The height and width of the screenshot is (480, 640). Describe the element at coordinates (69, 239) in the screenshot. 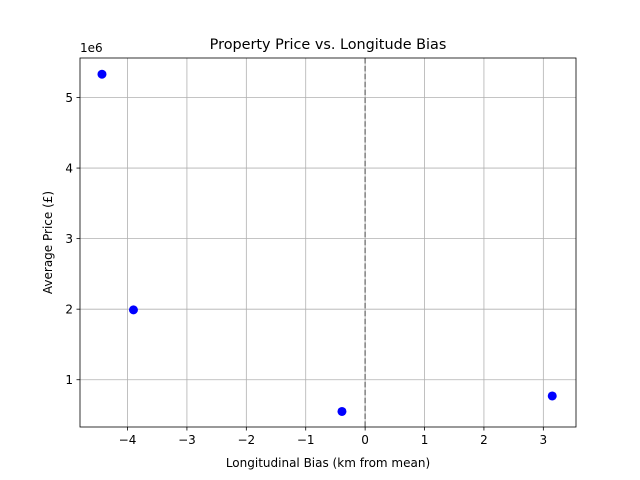

I see `y-tick-label: 3` at that location.